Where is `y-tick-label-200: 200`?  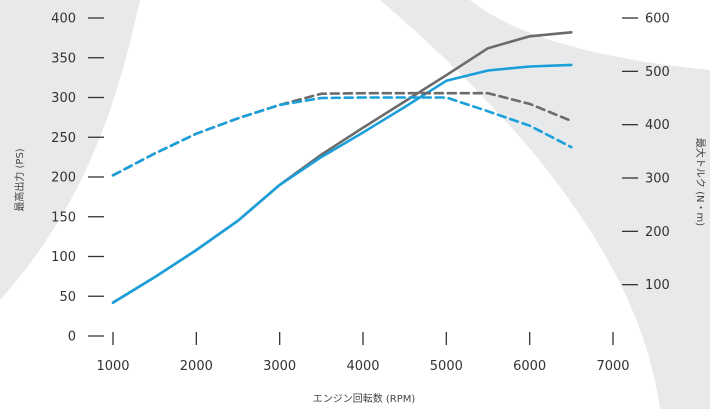 y-tick-label-200: 200 is located at coordinates (63, 178).